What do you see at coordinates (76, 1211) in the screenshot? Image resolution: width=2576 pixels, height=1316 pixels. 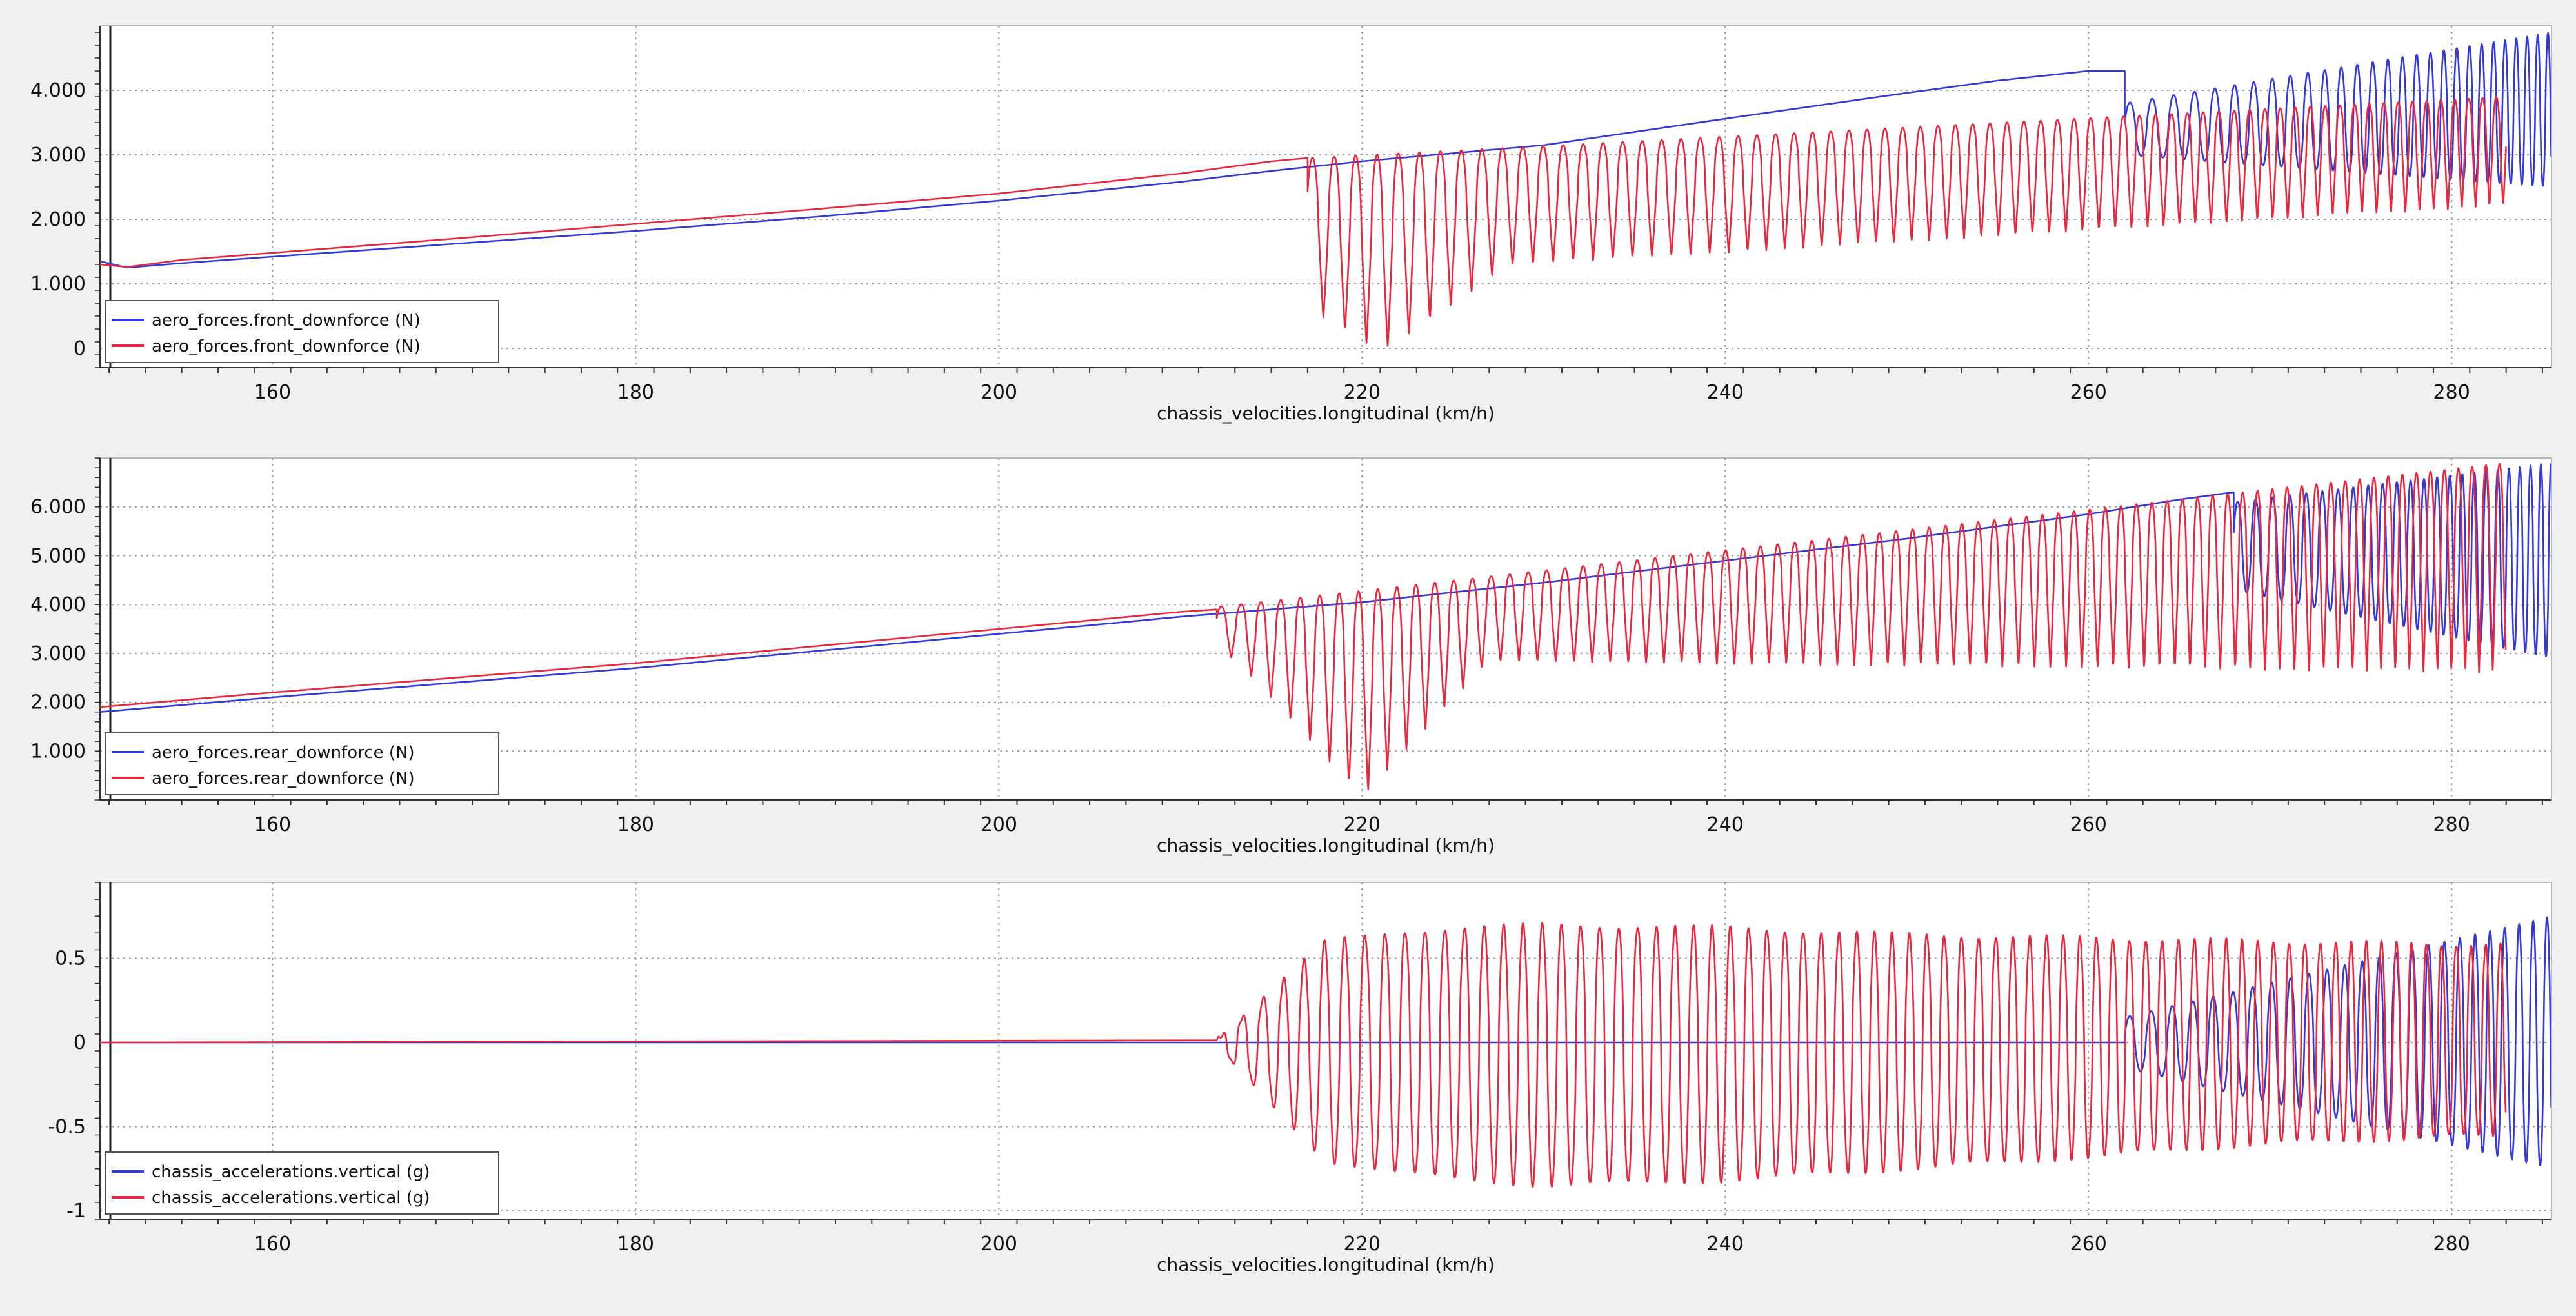 I see `y-tick-label: -1` at bounding box center [76, 1211].